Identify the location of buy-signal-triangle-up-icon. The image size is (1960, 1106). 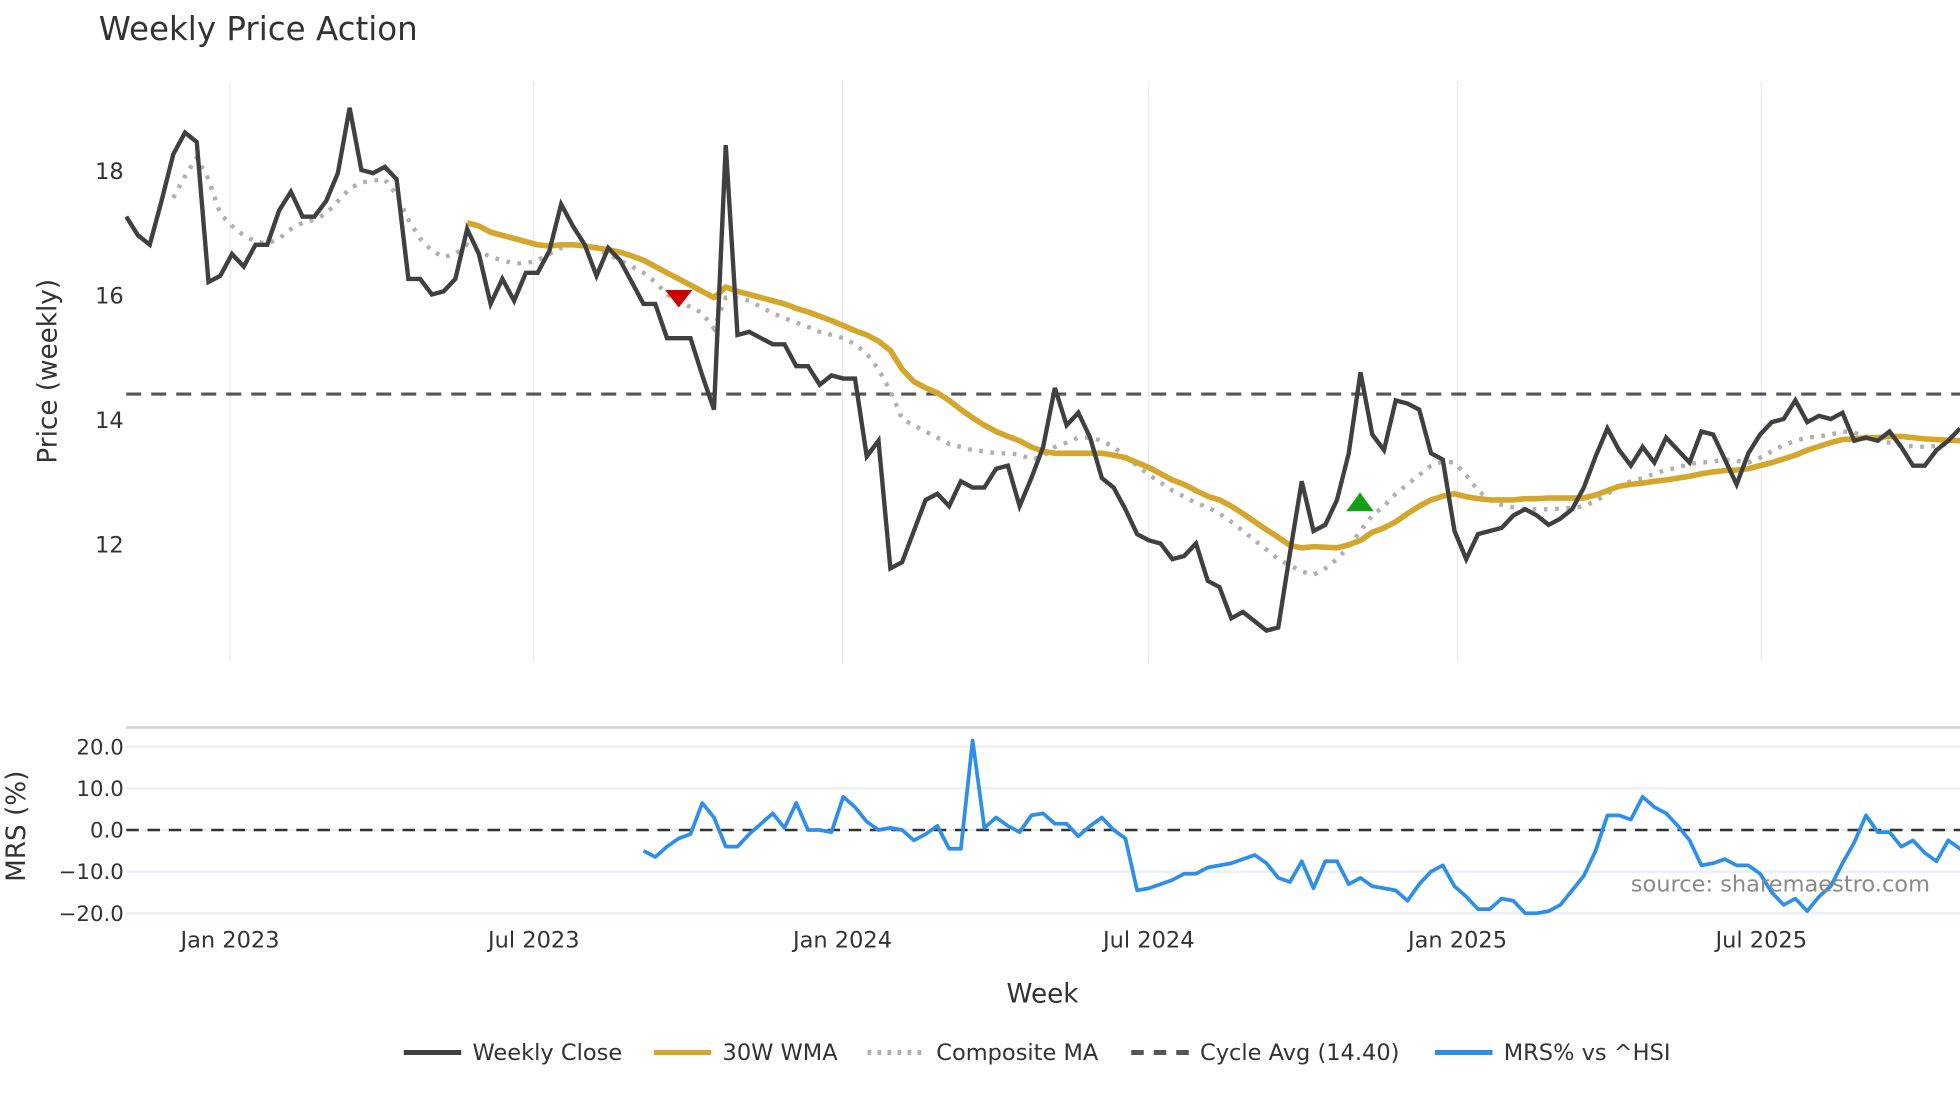
(1360, 502).